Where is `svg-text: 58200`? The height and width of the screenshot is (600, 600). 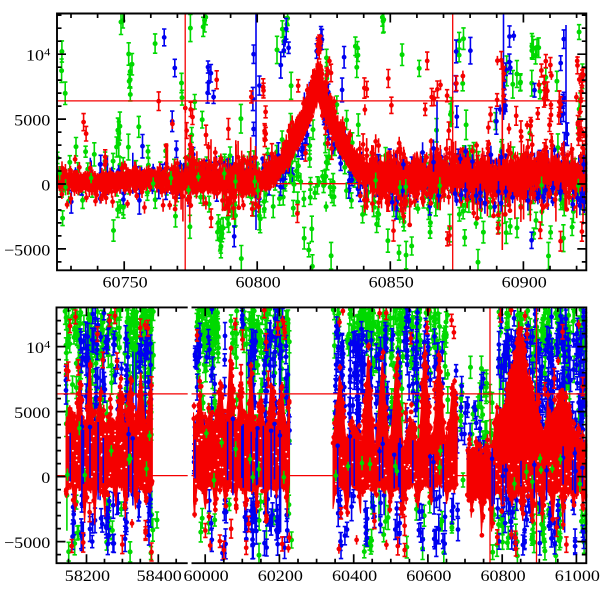 svg-text: 58200 is located at coordinates (87, 576).